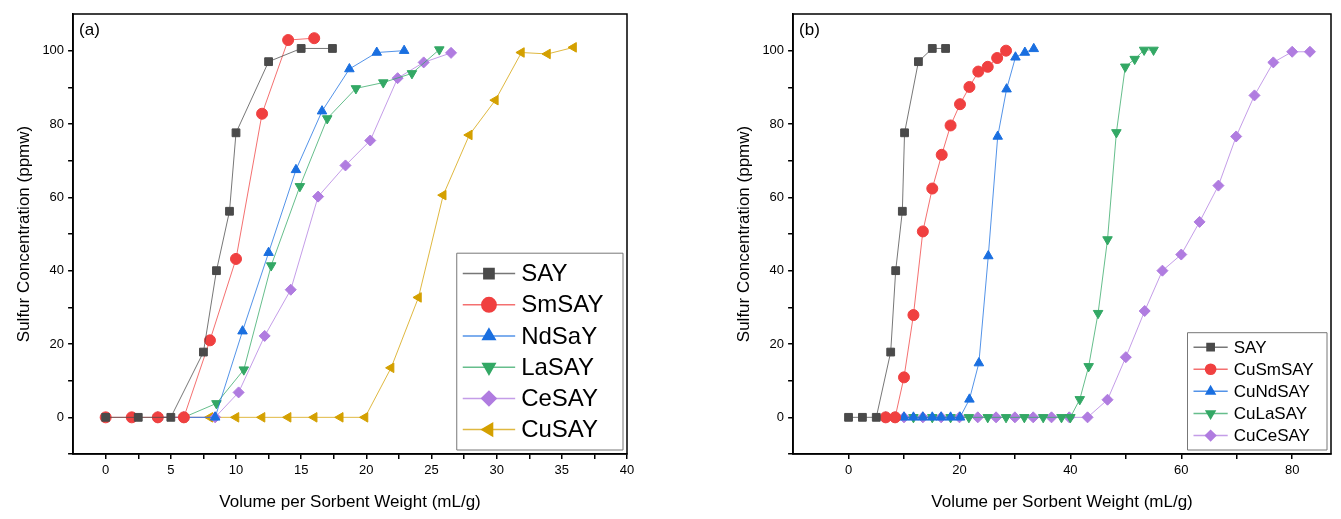 The height and width of the screenshot is (519, 1341). What do you see at coordinates (1181, 470) in the screenshot?
I see `x-tick-label: 60` at bounding box center [1181, 470].